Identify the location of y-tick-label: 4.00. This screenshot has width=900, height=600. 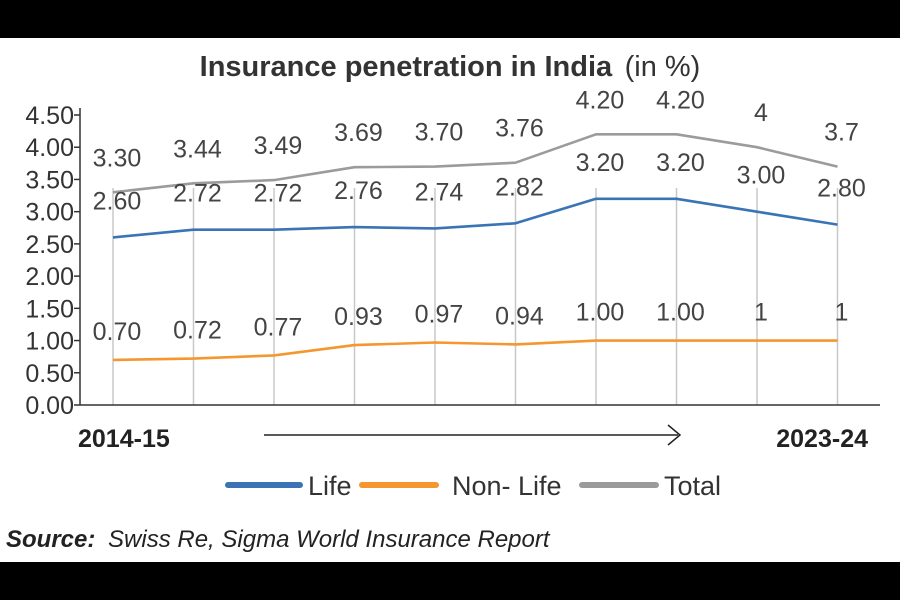
(49, 148).